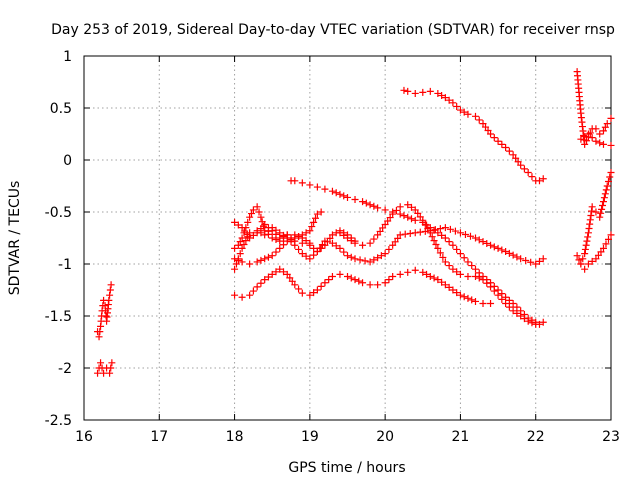  What do you see at coordinates (84, 437) in the screenshot?
I see `x-tick-label: 16` at bounding box center [84, 437].